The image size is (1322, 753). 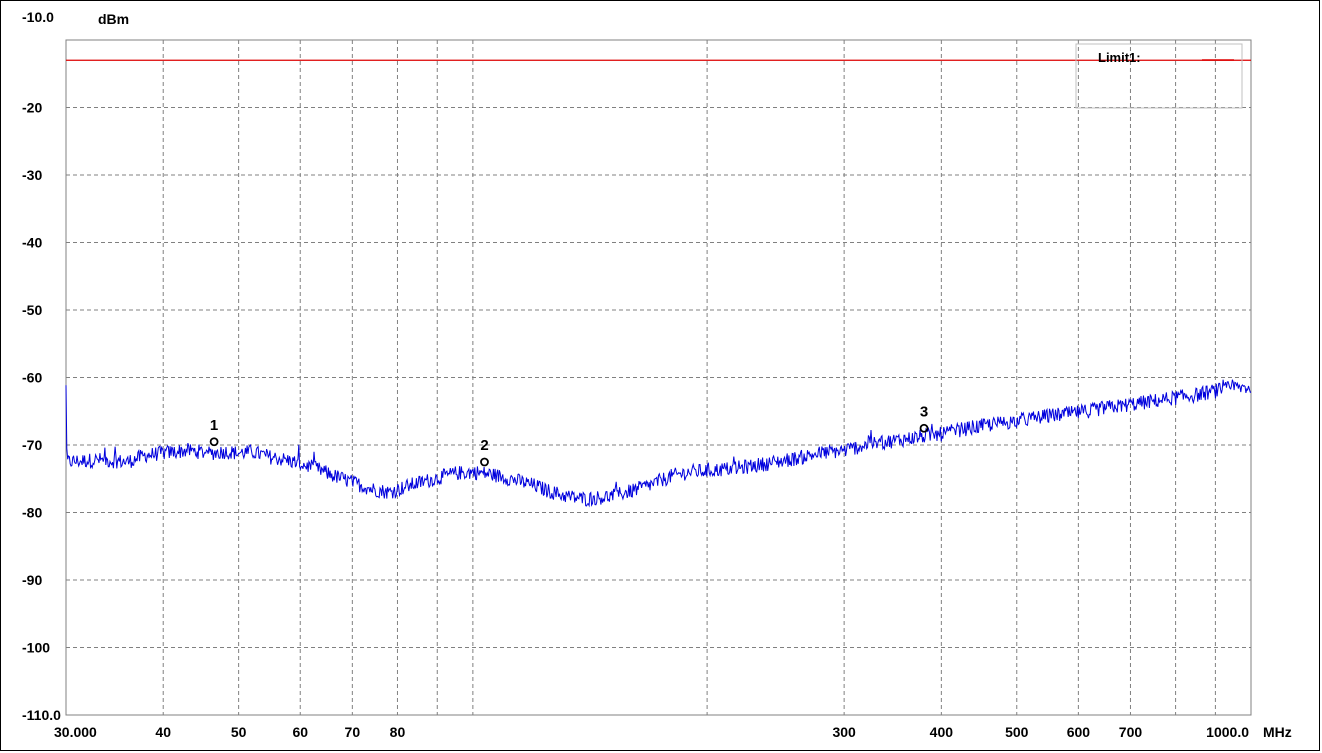 I want to click on x-tick-label: 700, so click(x=1131, y=732).